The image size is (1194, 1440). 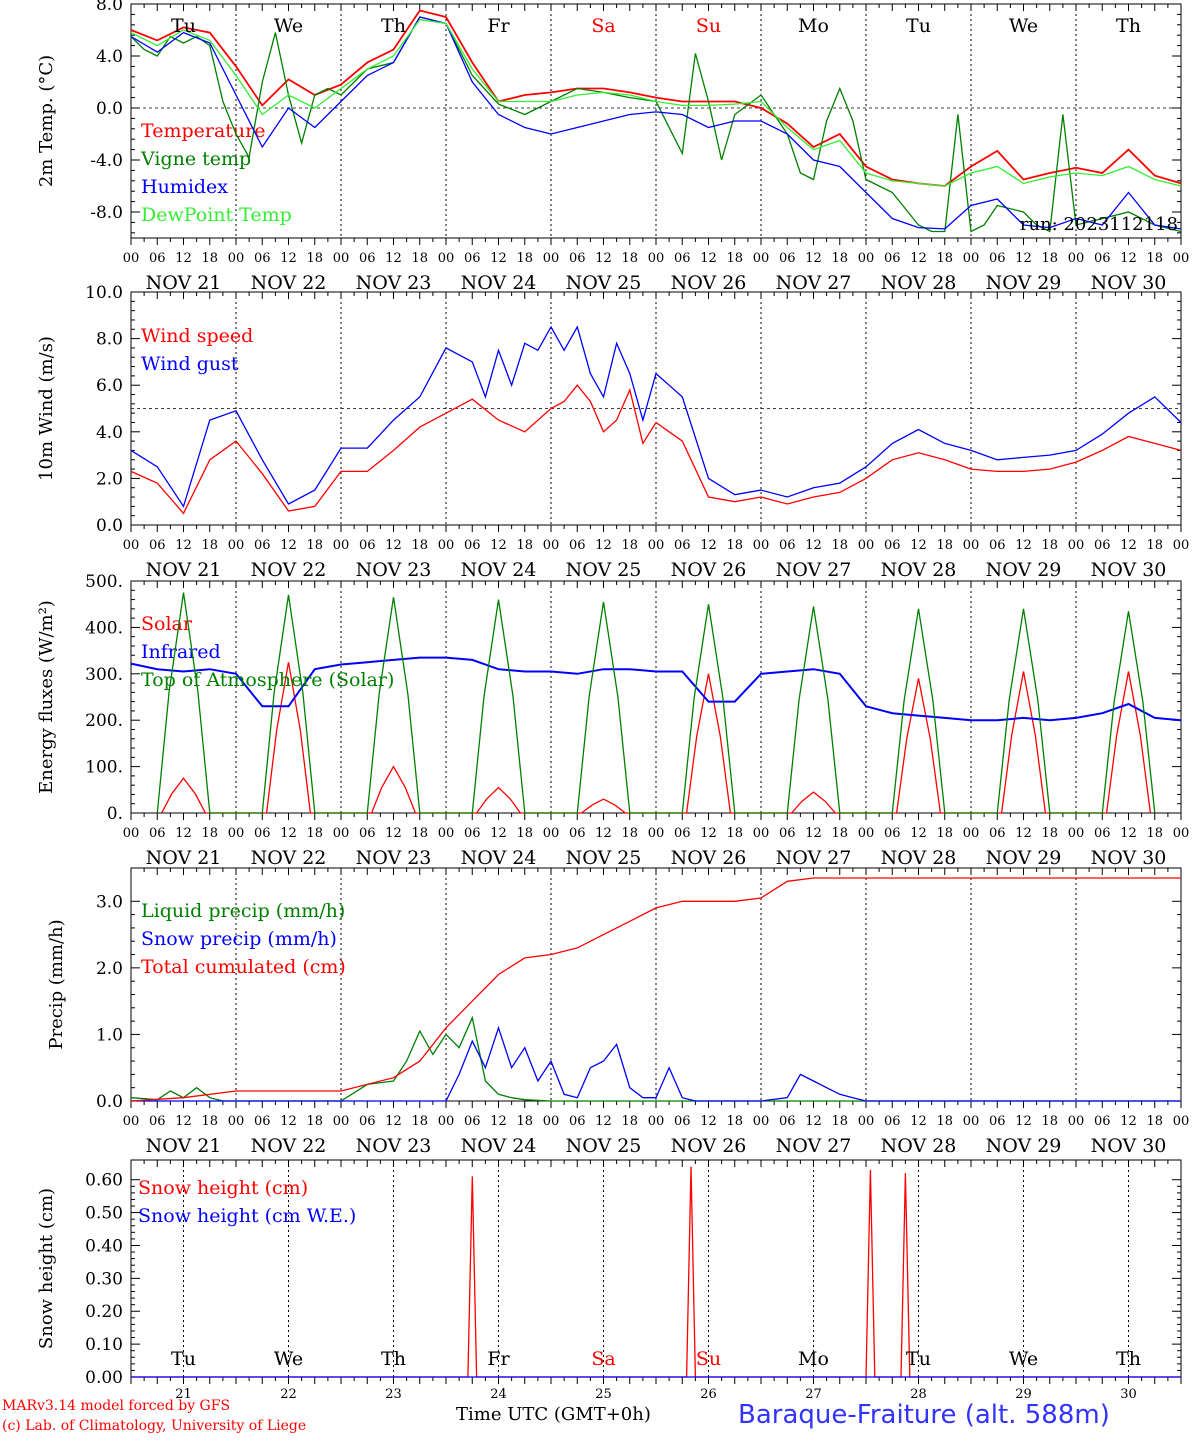 What do you see at coordinates (288, 1394) in the screenshot?
I see `snow-day-number: 22` at bounding box center [288, 1394].